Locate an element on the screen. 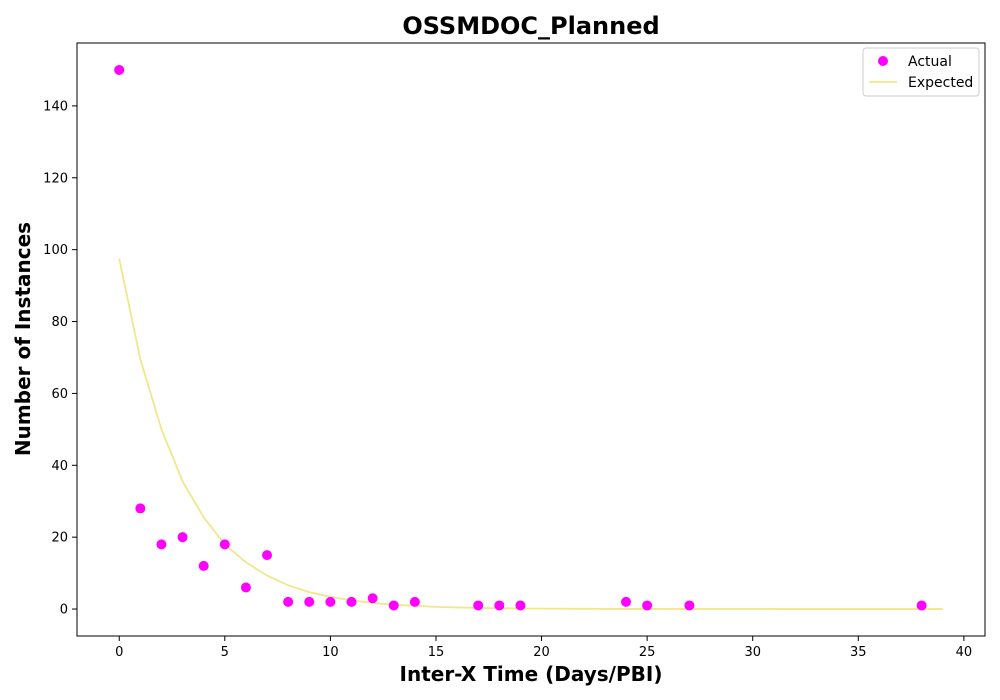 The height and width of the screenshot is (700, 1000). x-tick-label: 0 is located at coordinates (119, 652).